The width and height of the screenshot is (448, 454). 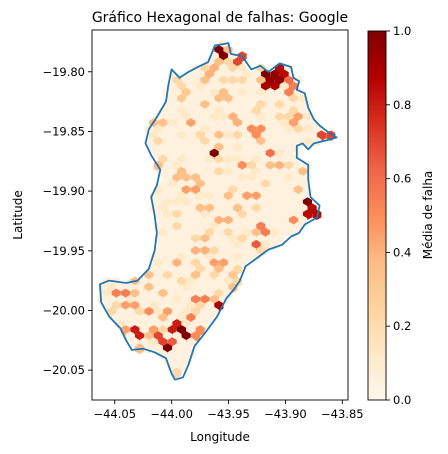 What do you see at coordinates (402, 400) in the screenshot?
I see `colorbar-tick-label: 0.0` at bounding box center [402, 400].